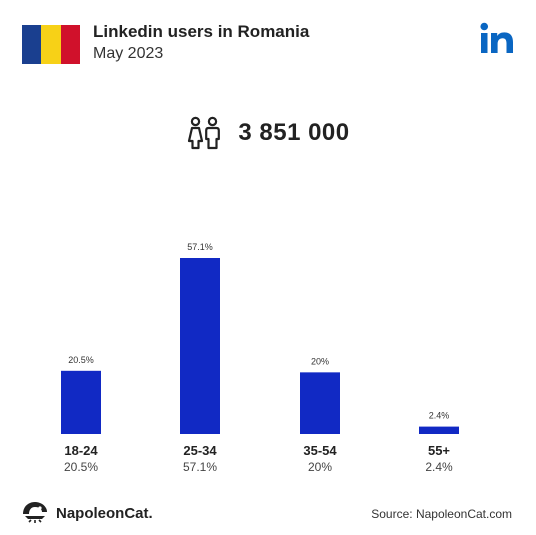  I want to click on linkedin-icon, so click(496, 37).